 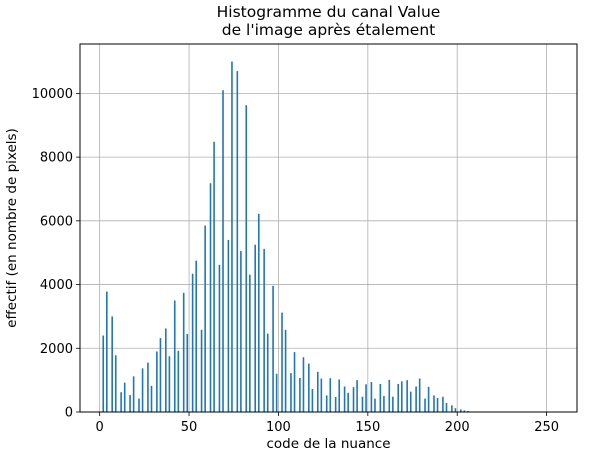 I want to click on y-tick-label: 4000, so click(x=56, y=285).